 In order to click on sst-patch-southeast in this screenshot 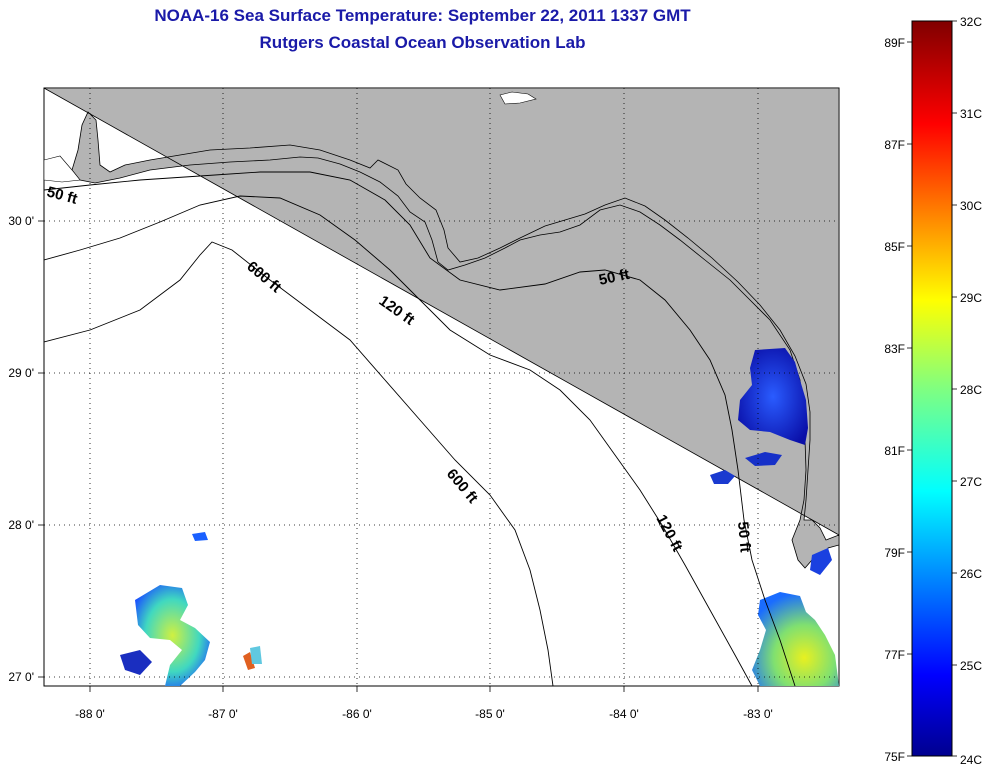, I will do `click(795, 639)`.